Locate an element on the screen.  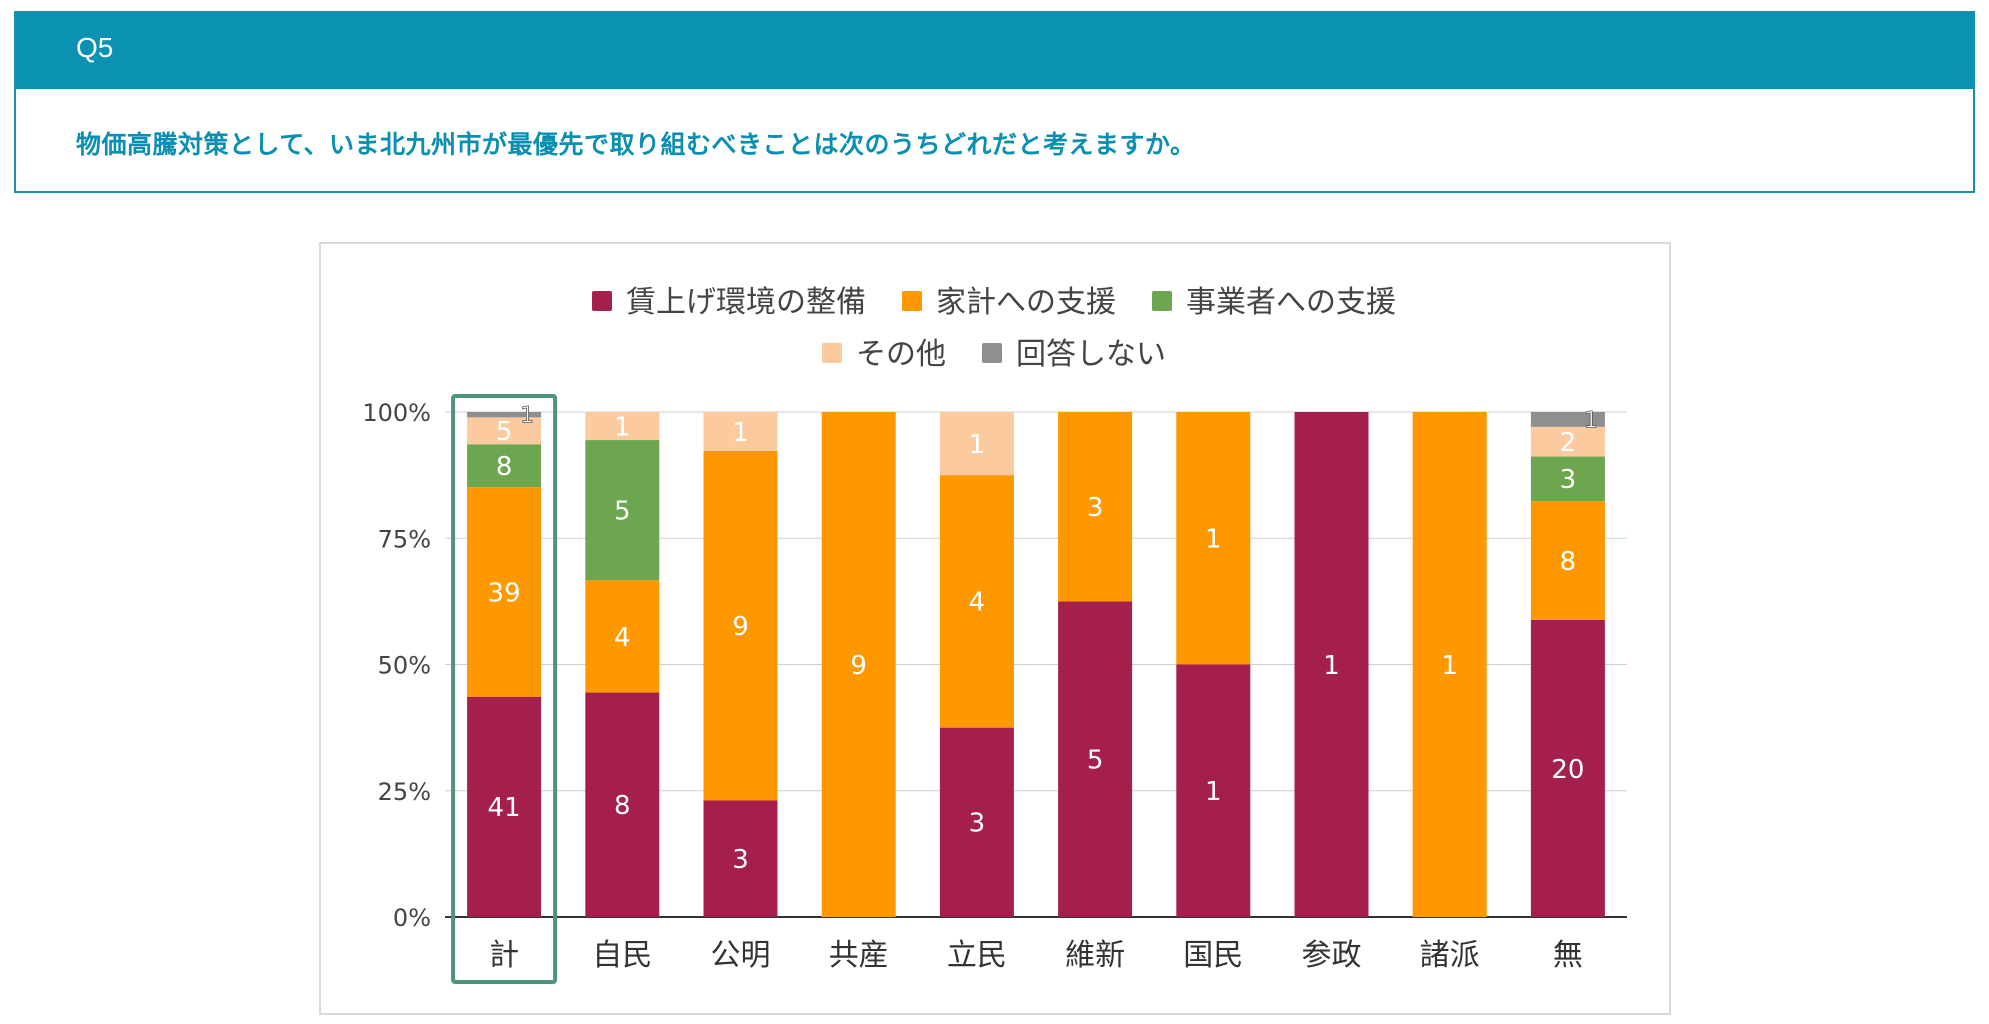
y-axis: 0% 25% 50% 75% 100% is located at coordinates (396, 665).